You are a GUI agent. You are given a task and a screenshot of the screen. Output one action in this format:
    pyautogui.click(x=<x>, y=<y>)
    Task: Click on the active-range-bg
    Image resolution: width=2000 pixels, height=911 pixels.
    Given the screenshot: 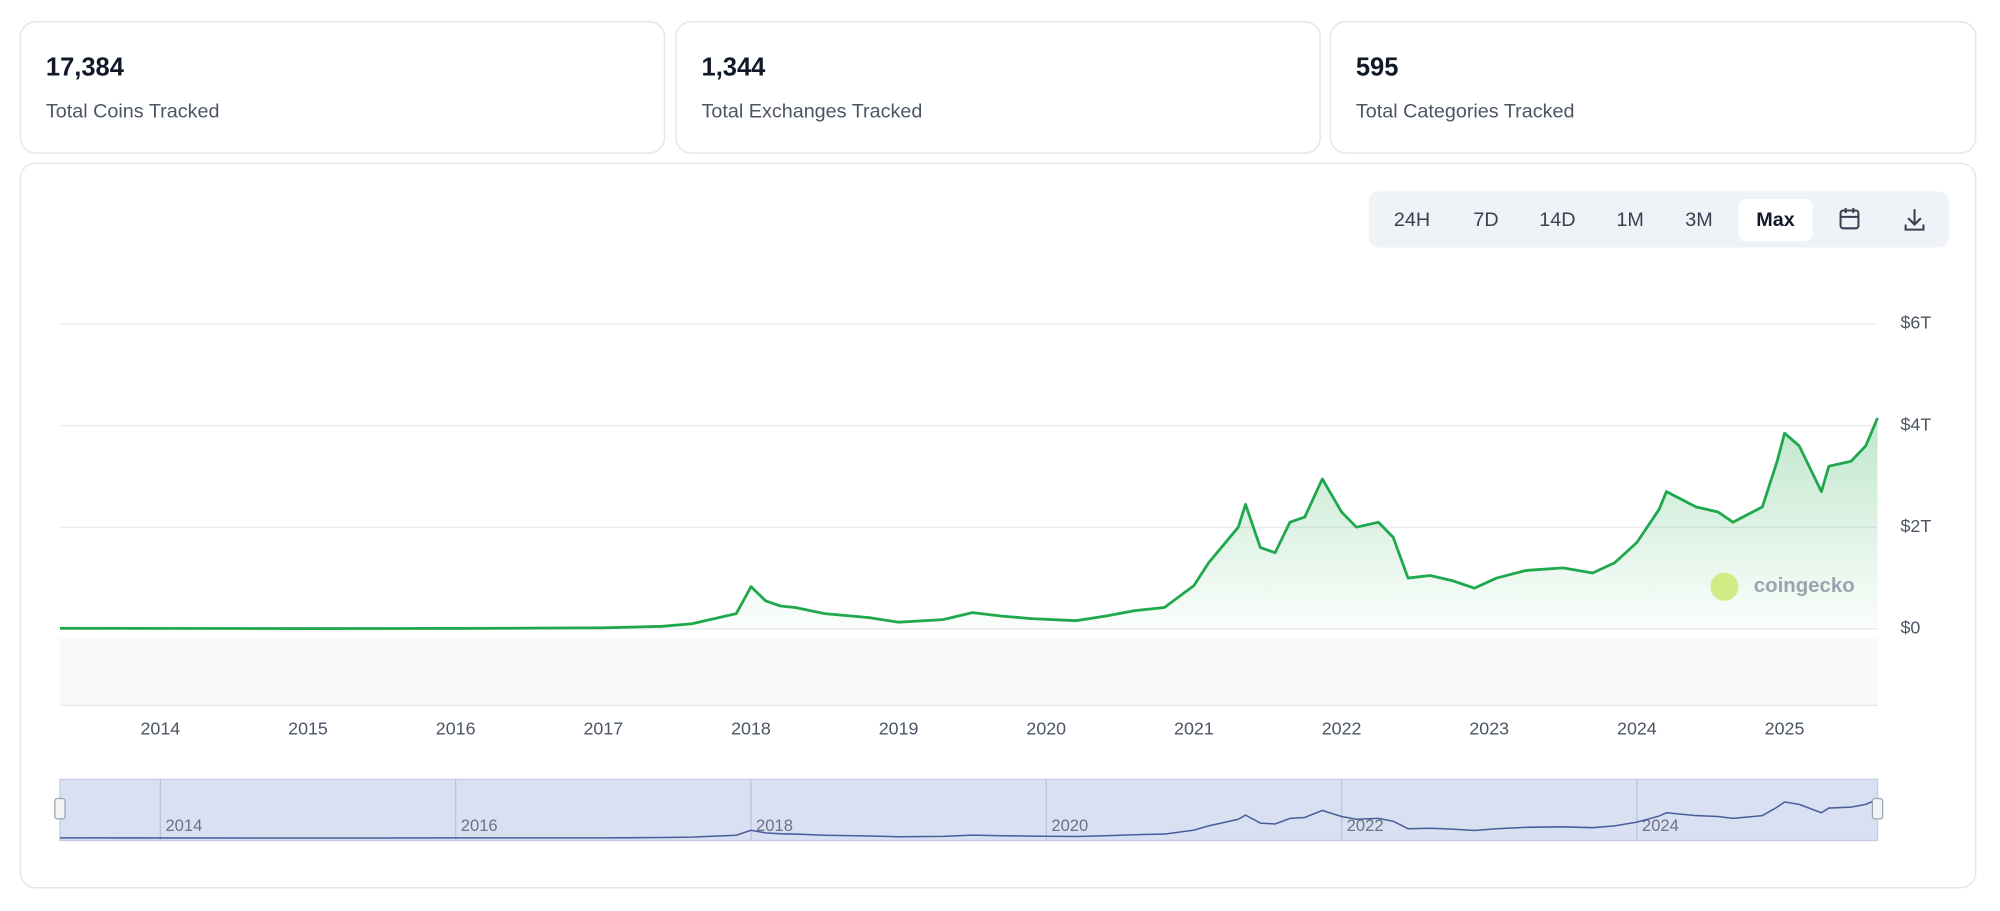 What is the action you would take?
    pyautogui.click(x=1775, y=220)
    